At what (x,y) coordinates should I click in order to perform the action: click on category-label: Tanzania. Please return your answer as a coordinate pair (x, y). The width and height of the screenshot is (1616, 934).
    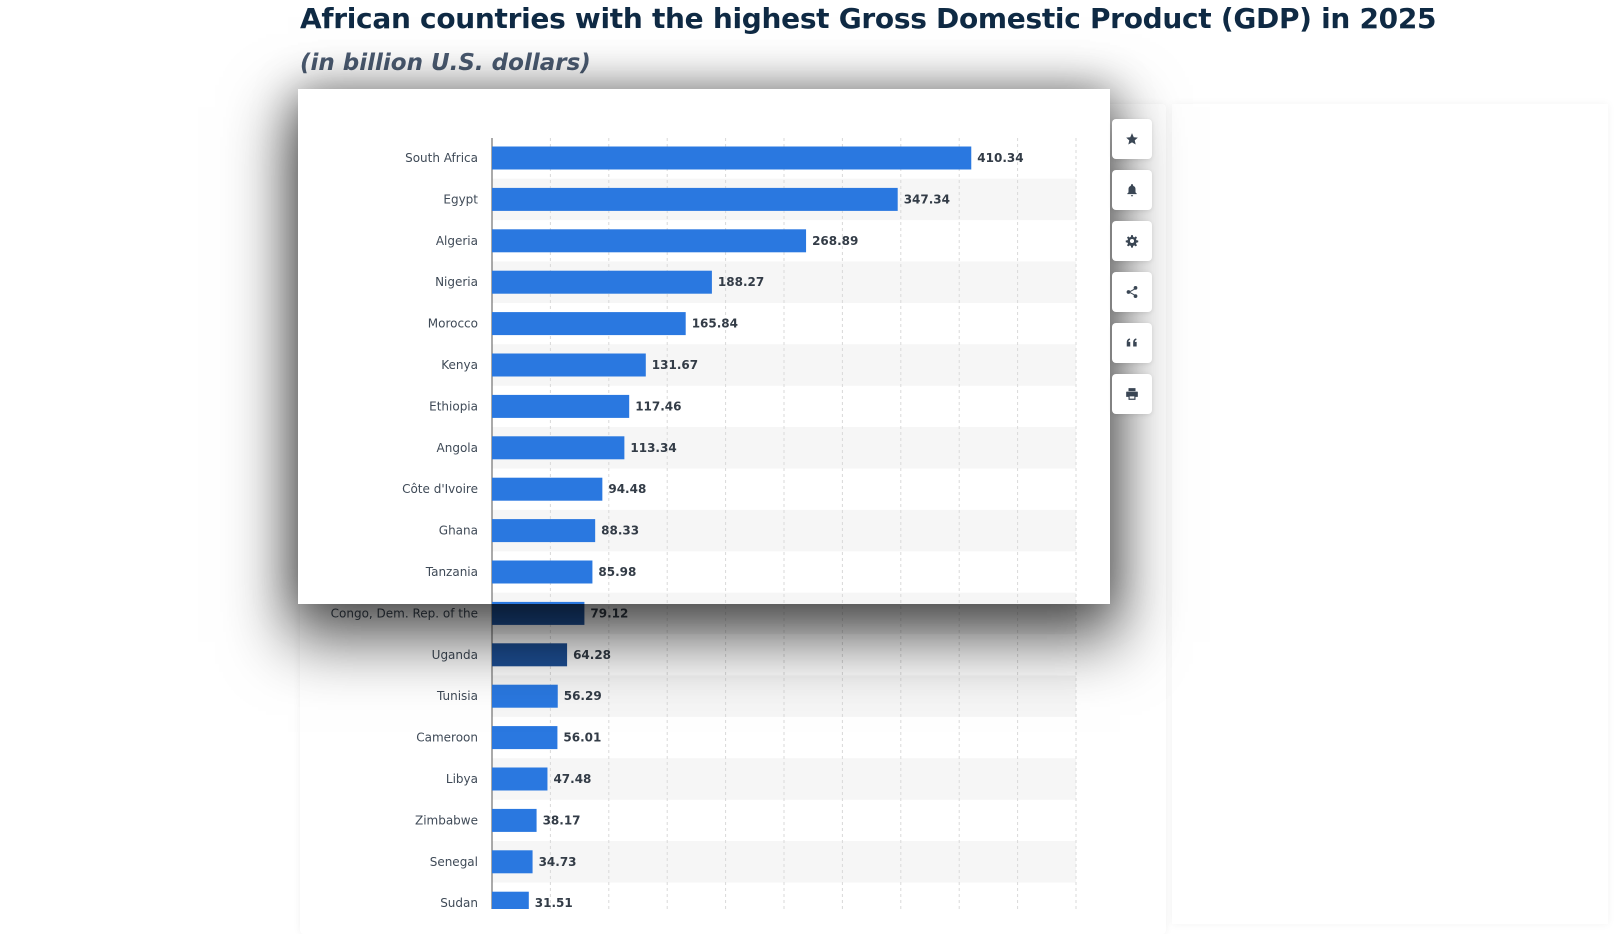
    Looking at the image, I should click on (451, 572).